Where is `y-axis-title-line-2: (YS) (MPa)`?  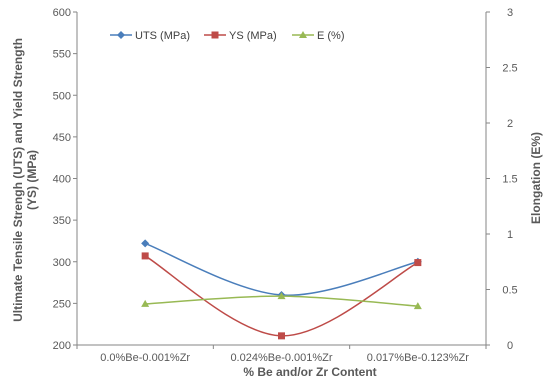 y-axis-title-line-2: (YS) (MPa) is located at coordinates (32, 180).